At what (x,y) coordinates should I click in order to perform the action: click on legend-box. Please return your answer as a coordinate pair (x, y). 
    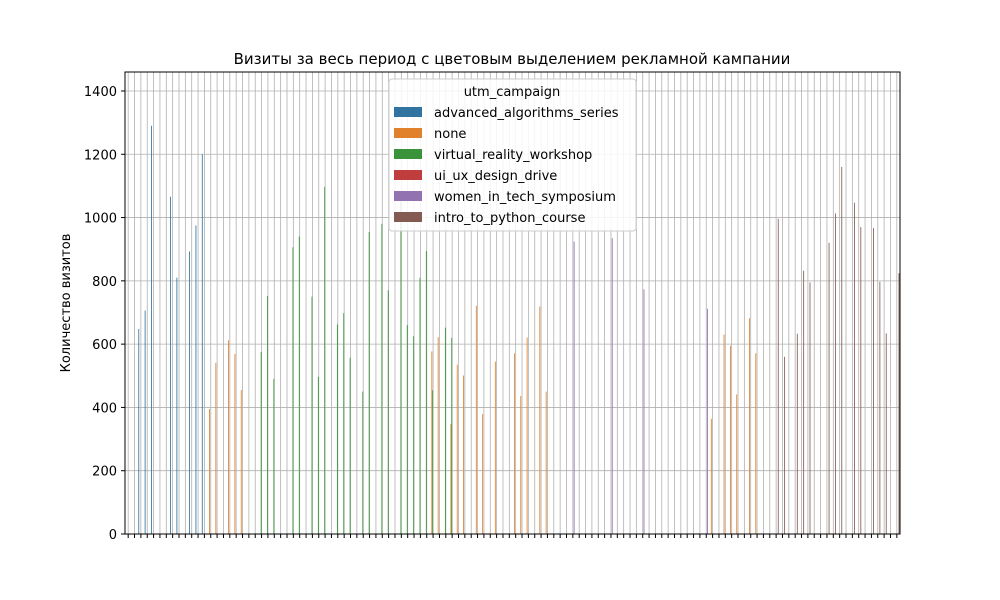
    Looking at the image, I should click on (512, 155).